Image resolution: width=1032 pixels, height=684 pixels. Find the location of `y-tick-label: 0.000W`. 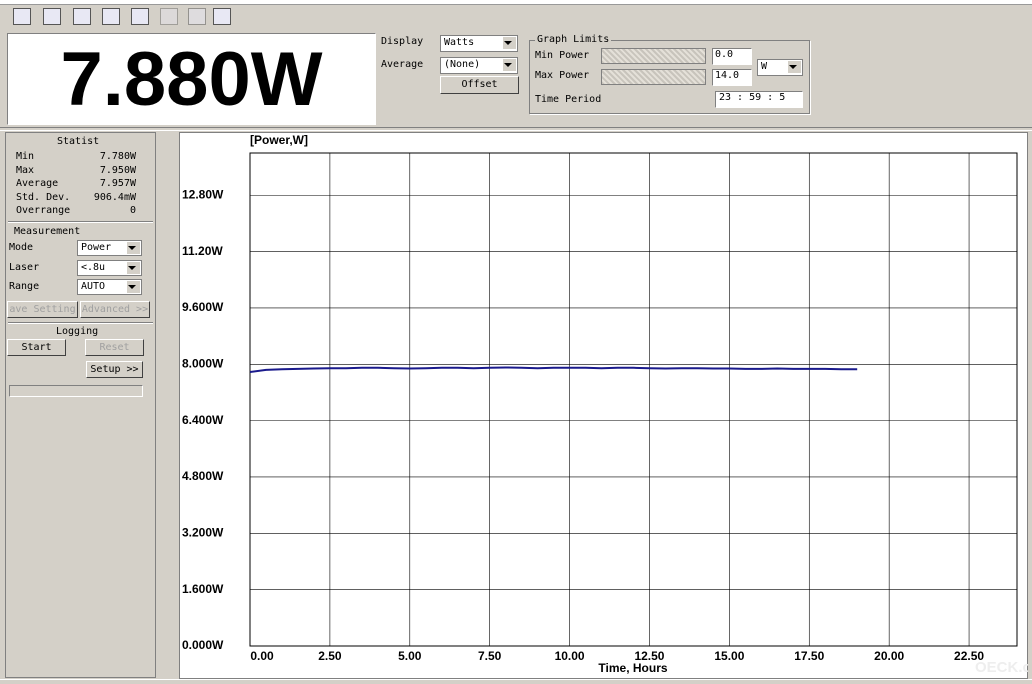

y-tick-label: 0.000W is located at coordinates (203, 645).